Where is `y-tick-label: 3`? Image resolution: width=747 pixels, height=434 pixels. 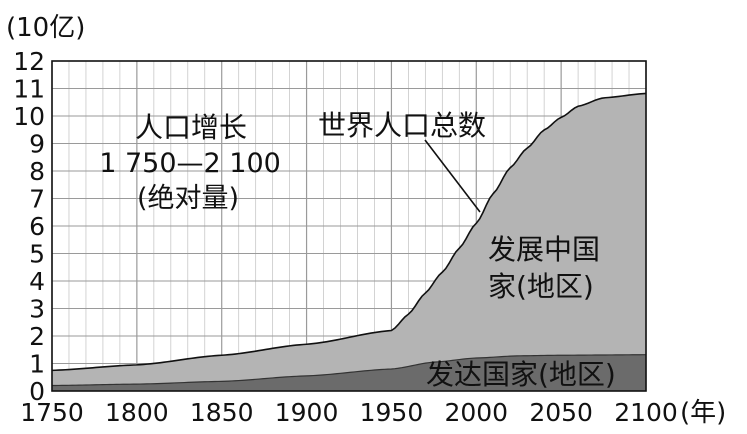
y-tick-label: 3 is located at coordinates (37, 309).